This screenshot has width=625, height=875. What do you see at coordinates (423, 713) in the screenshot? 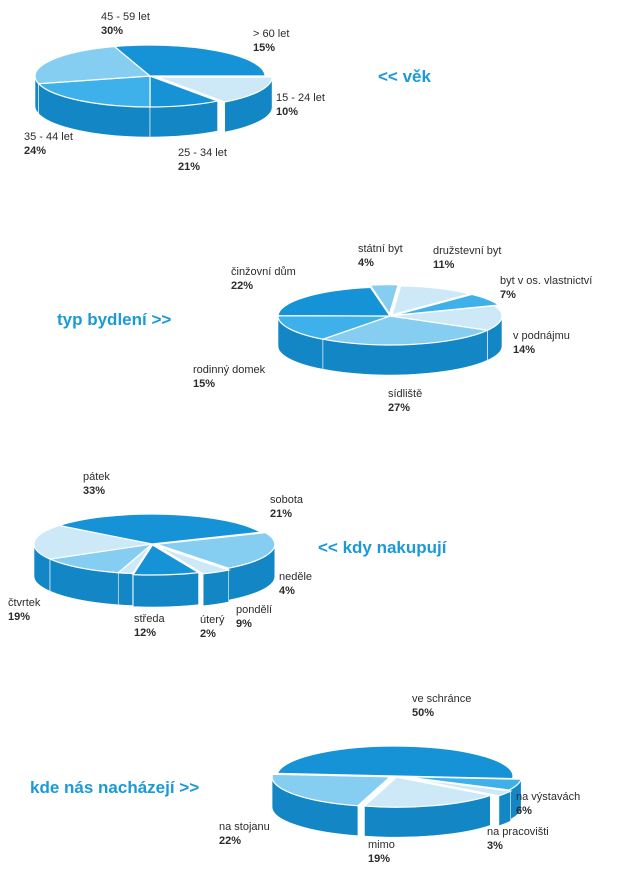
I see `slice-value-ve-schrance: 50%` at bounding box center [423, 713].